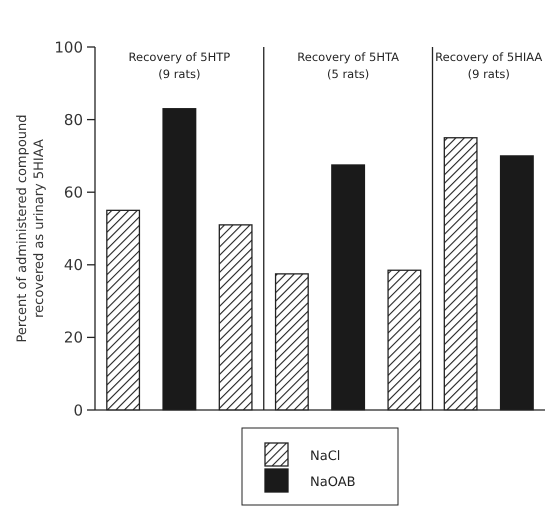 This screenshot has width=556, height=513. What do you see at coordinates (73, 192) in the screenshot?
I see `y-tick-label: 60` at bounding box center [73, 192].